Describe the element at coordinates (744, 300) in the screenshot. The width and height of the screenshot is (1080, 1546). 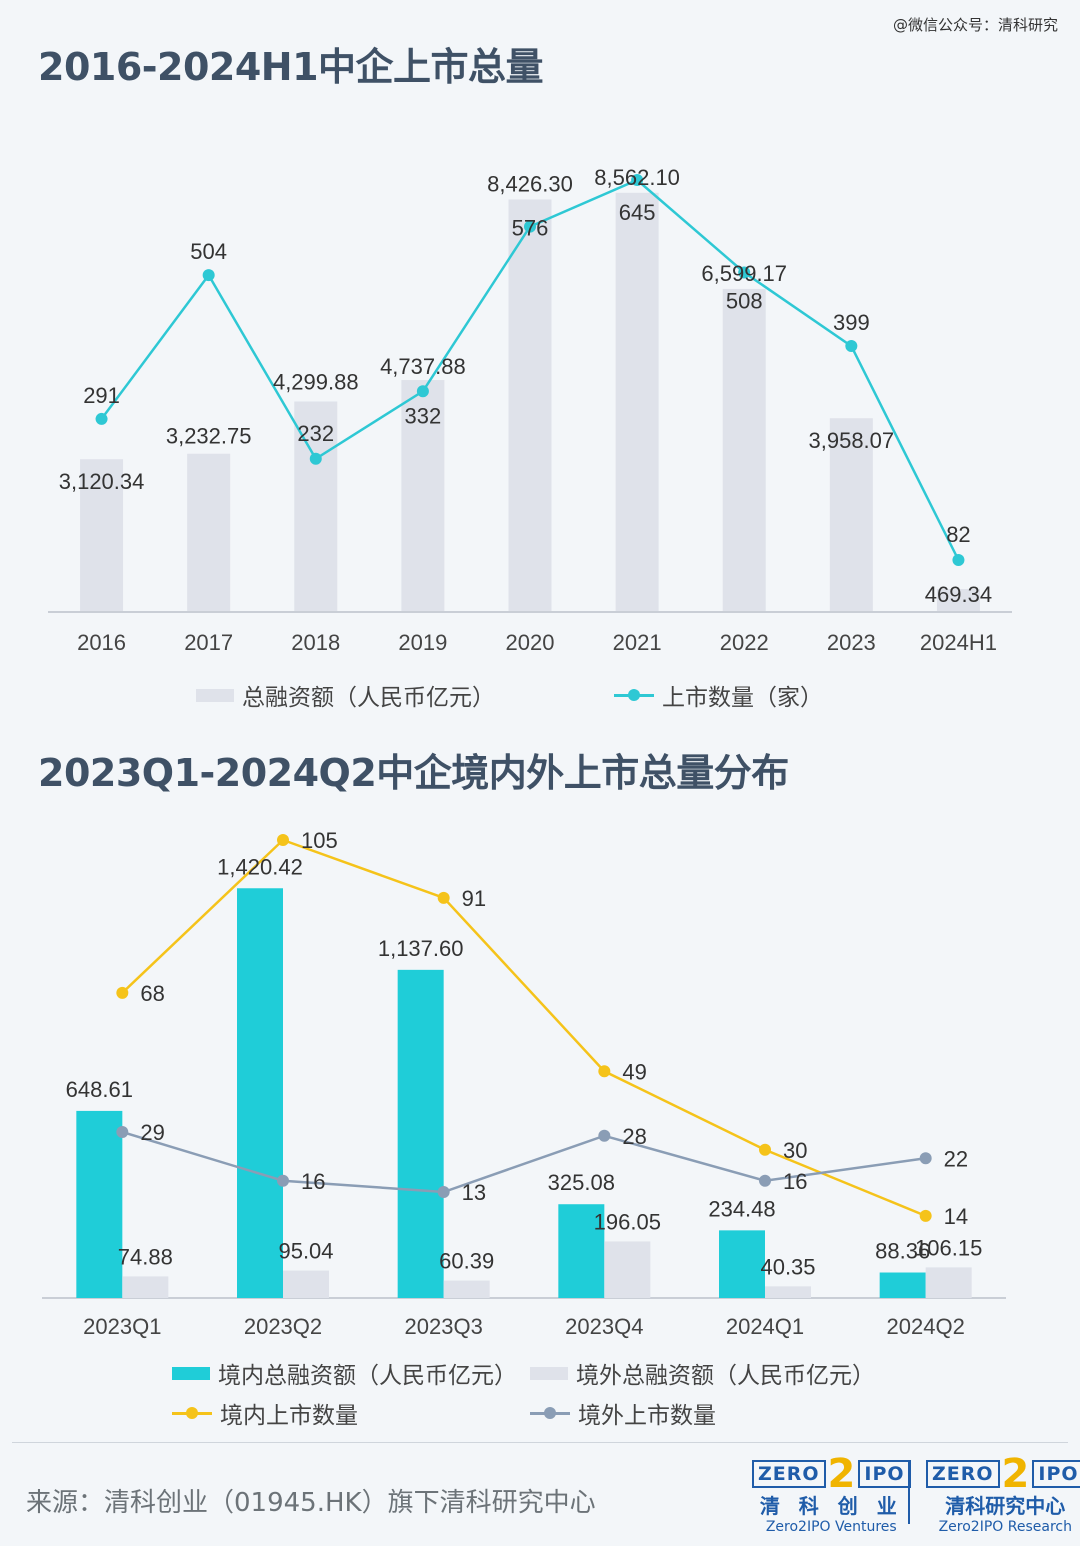
I see `line-data-label: 508` at that location.